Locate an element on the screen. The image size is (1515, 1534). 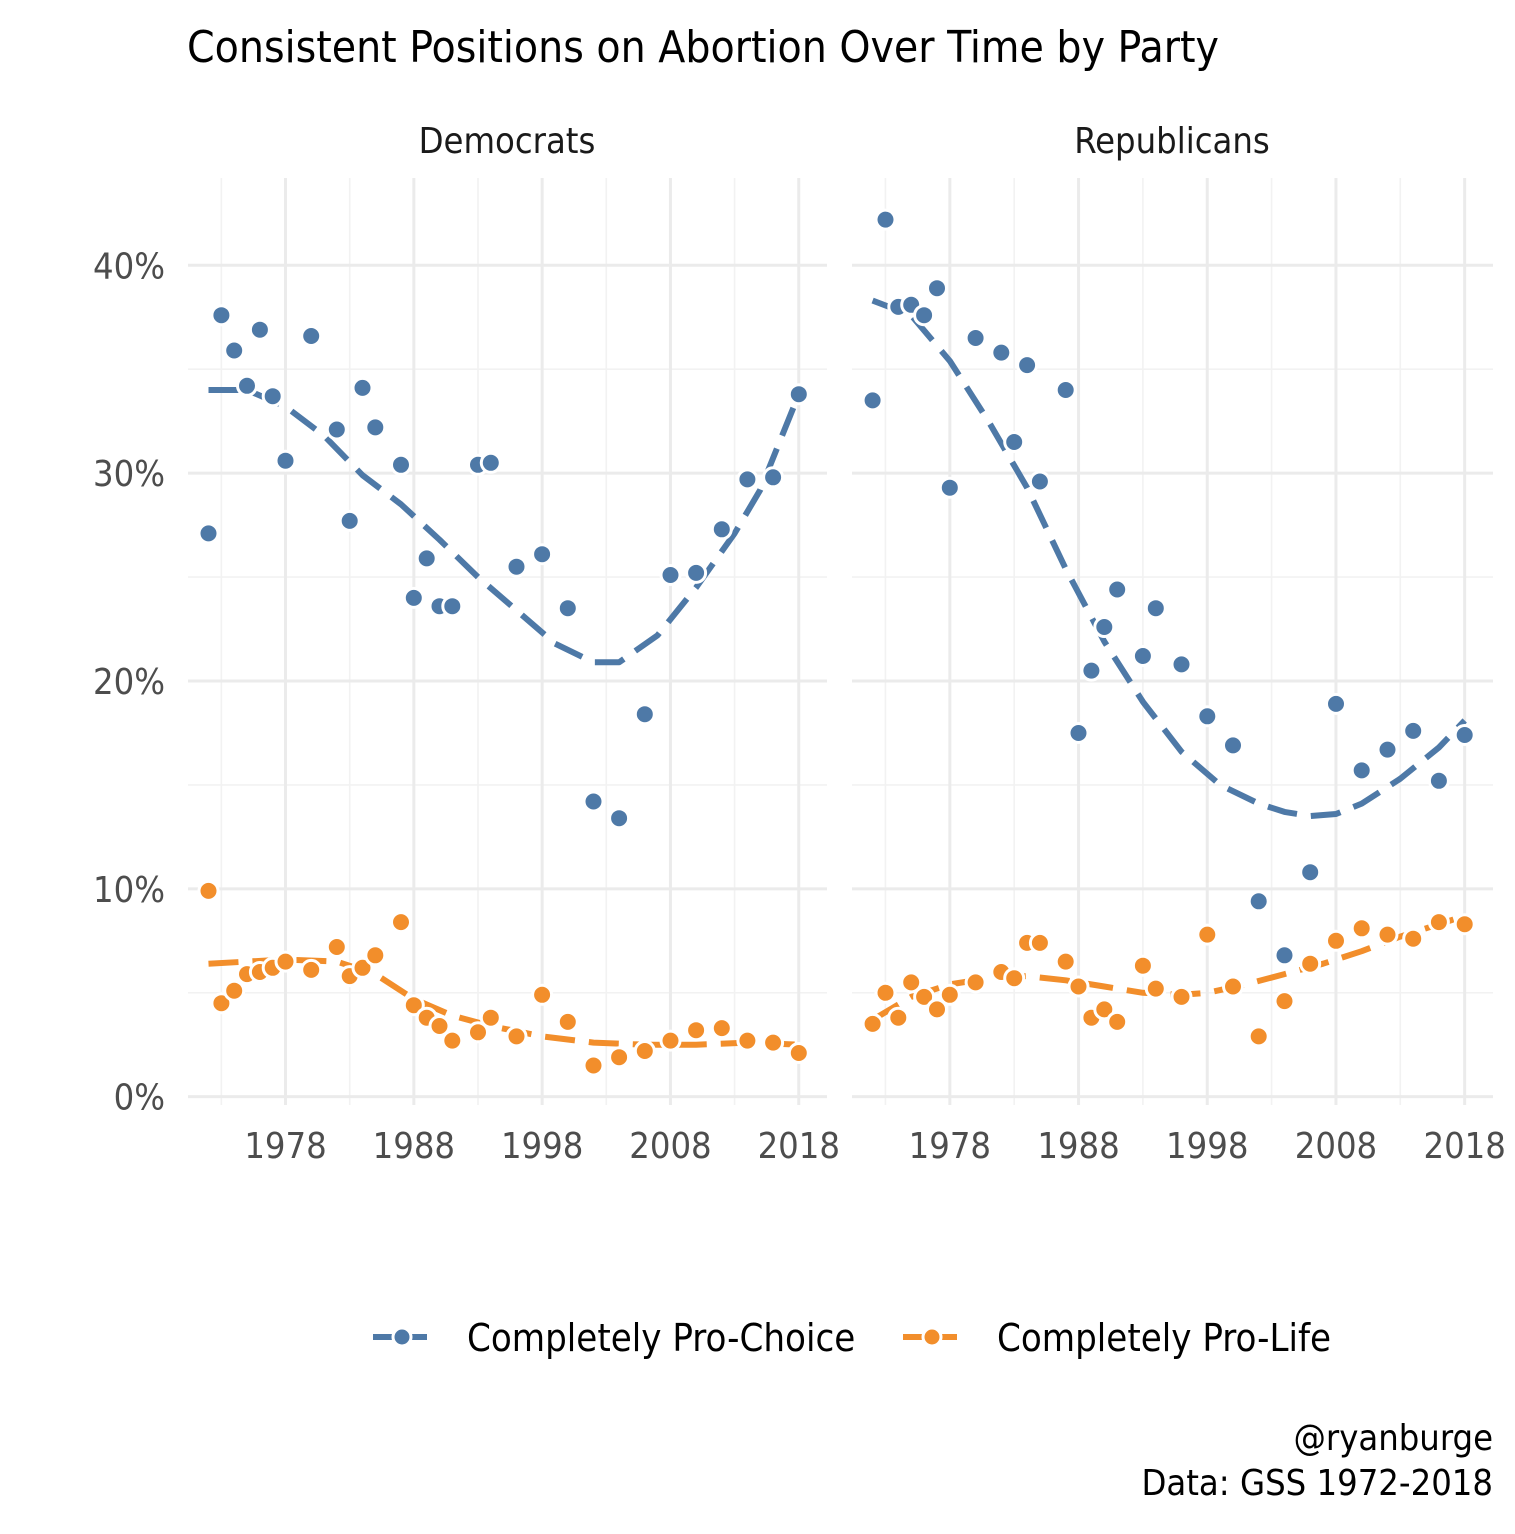
data-point-completely-pro-choice-republicans-1998 is located at coordinates (1207, 716).